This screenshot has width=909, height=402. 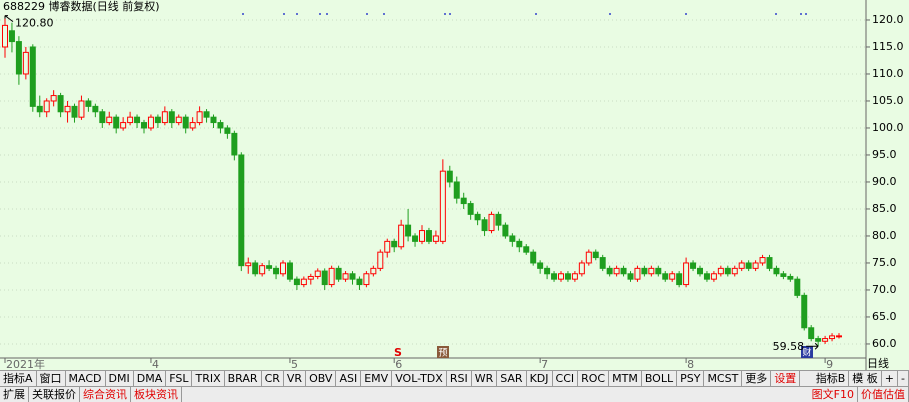 What do you see at coordinates (865, 378) in the screenshot?
I see `toolbar-button: 模 板` at bounding box center [865, 378].